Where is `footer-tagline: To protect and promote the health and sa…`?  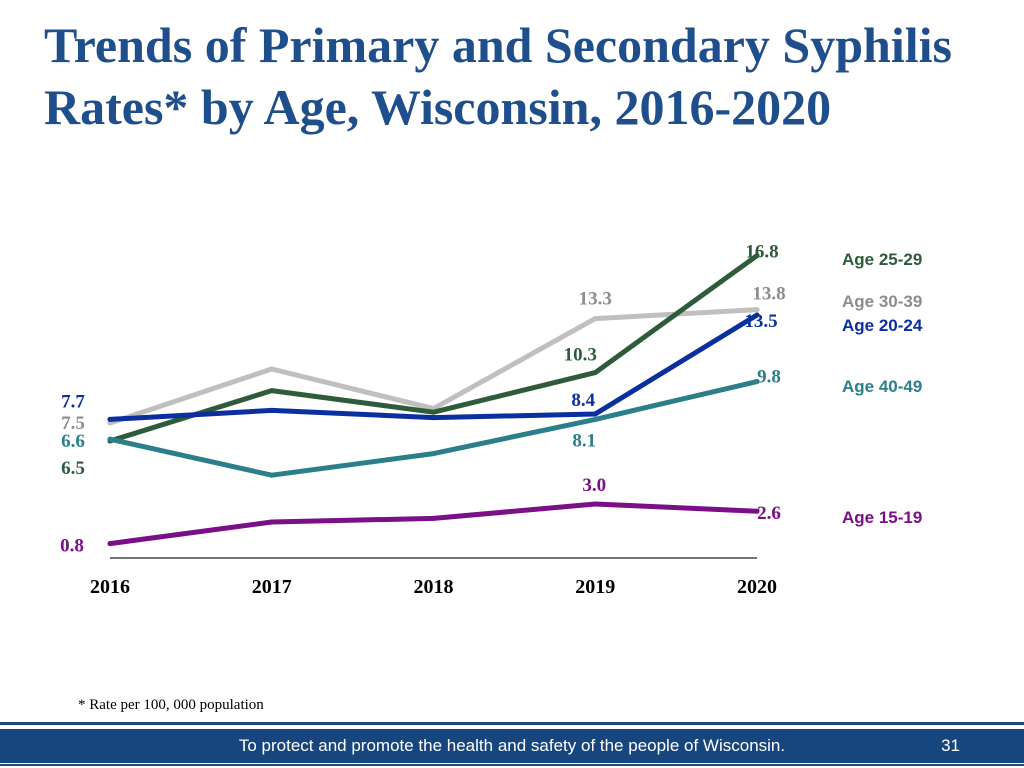 footer-tagline: To protect and promote the health and sa… is located at coordinates (512, 745).